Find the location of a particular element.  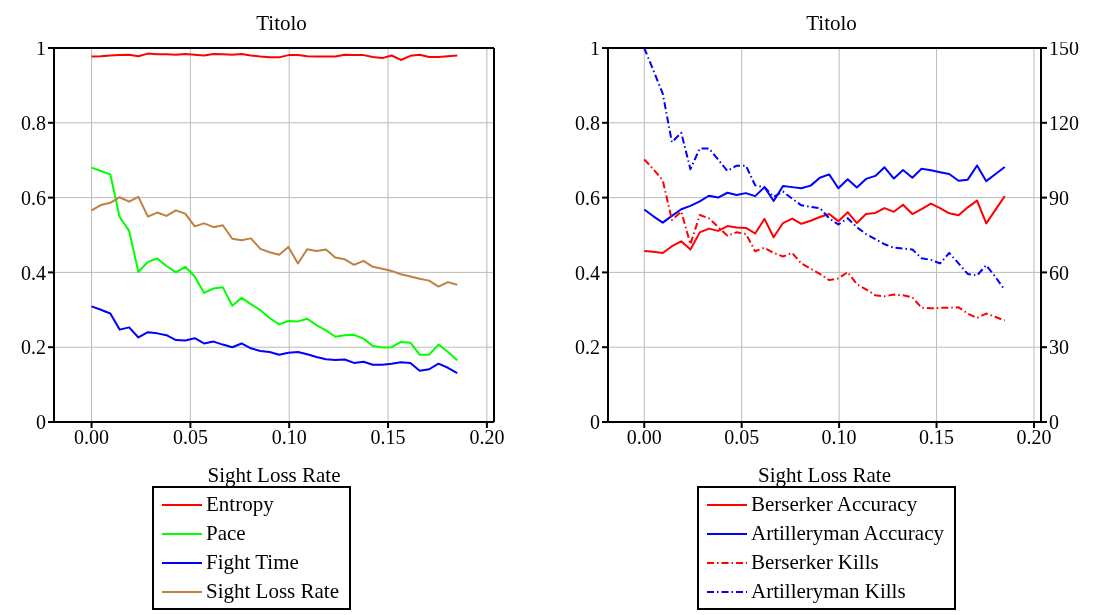

legend-label: Artilleryman Accuracy is located at coordinates (847, 533).